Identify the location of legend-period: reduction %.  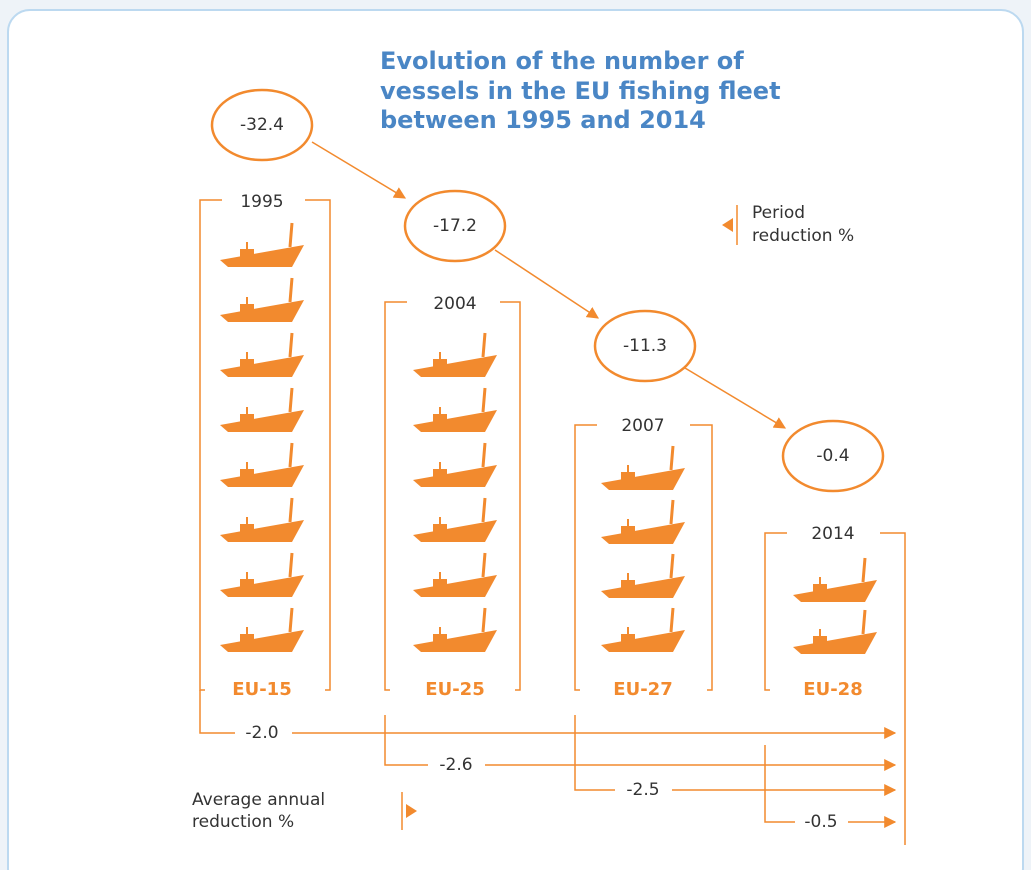
(803, 236).